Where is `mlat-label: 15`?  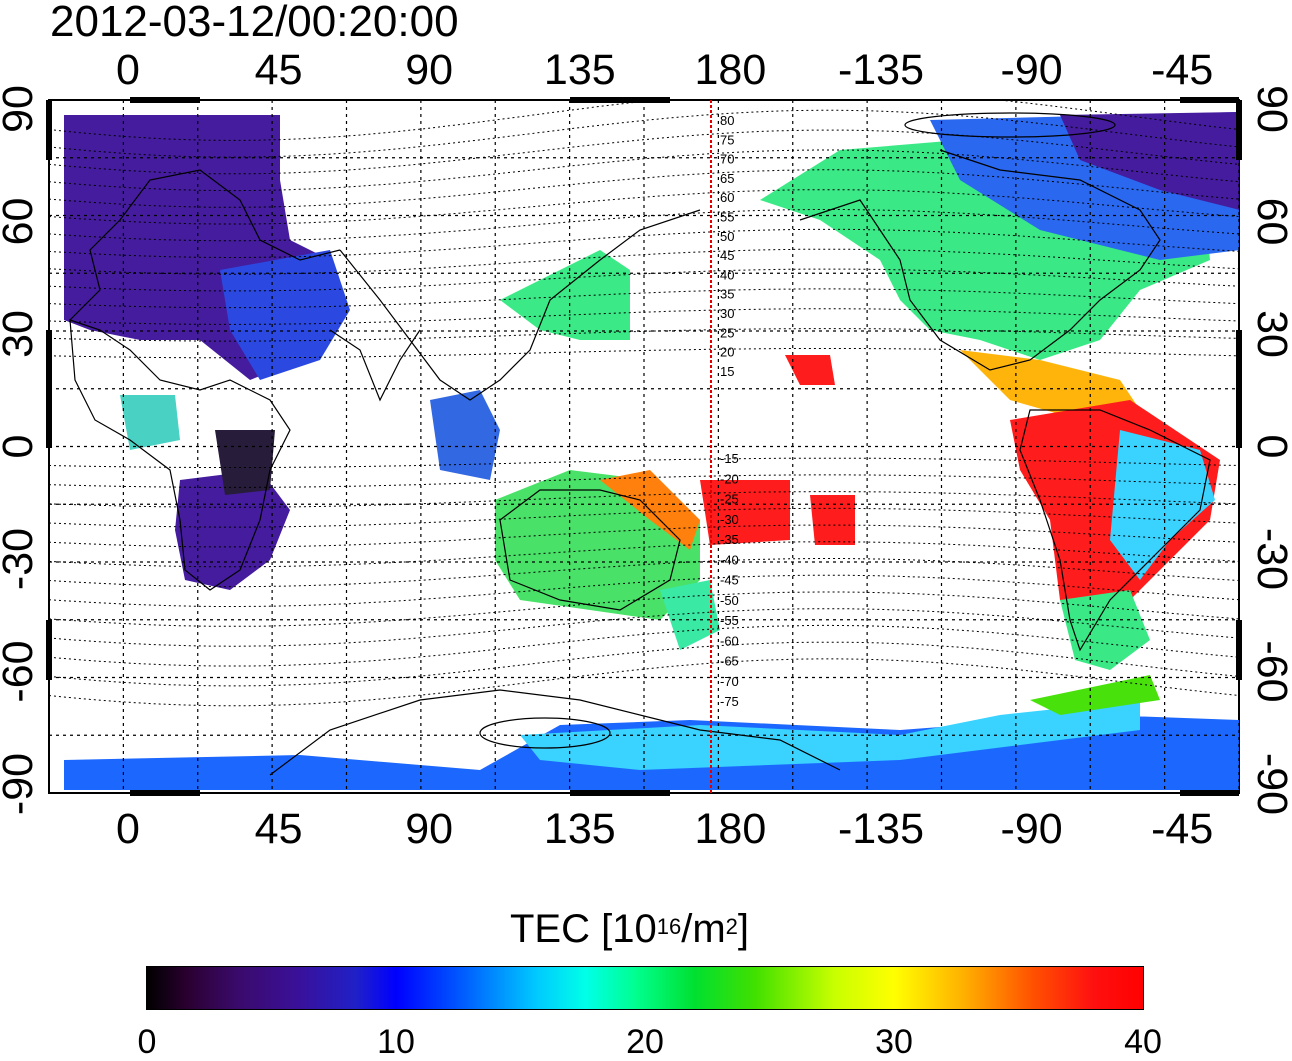
mlat-label: 15 is located at coordinates (727, 371).